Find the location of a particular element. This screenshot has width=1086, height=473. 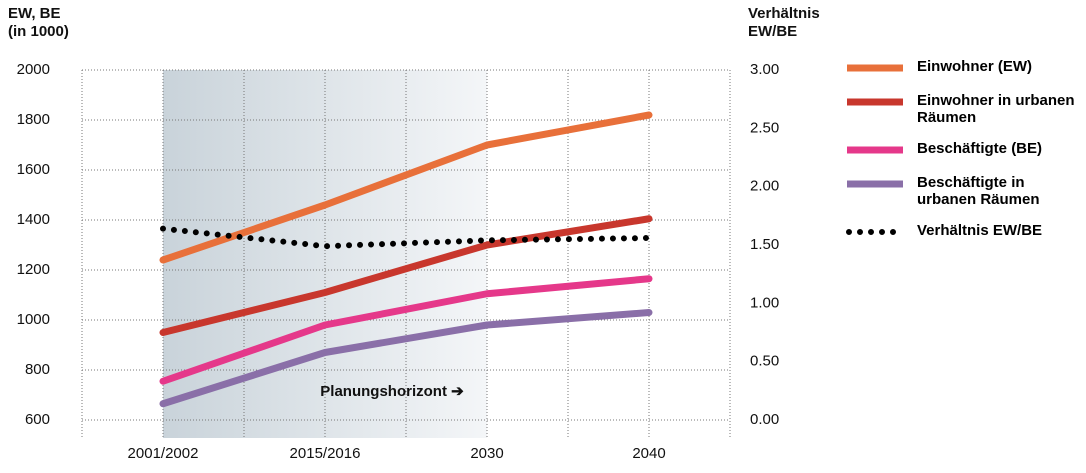

y-tick-label: 800 is located at coordinates (37, 369).